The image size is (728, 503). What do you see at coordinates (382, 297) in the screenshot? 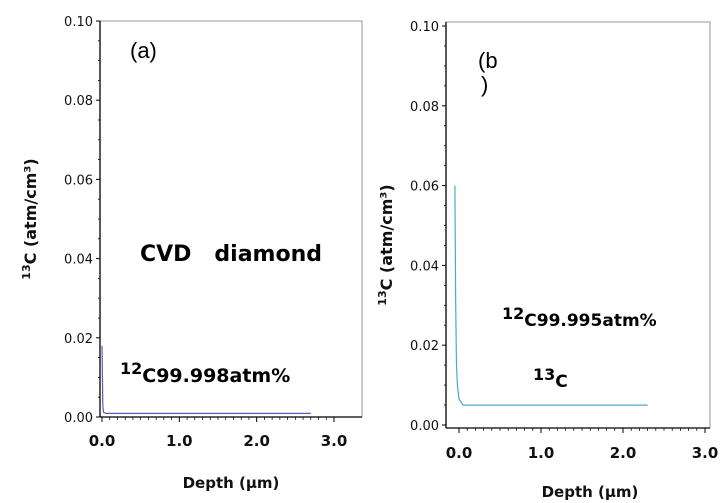
I see `y-axis-label-sup-b: 13` at bounding box center [382, 297].